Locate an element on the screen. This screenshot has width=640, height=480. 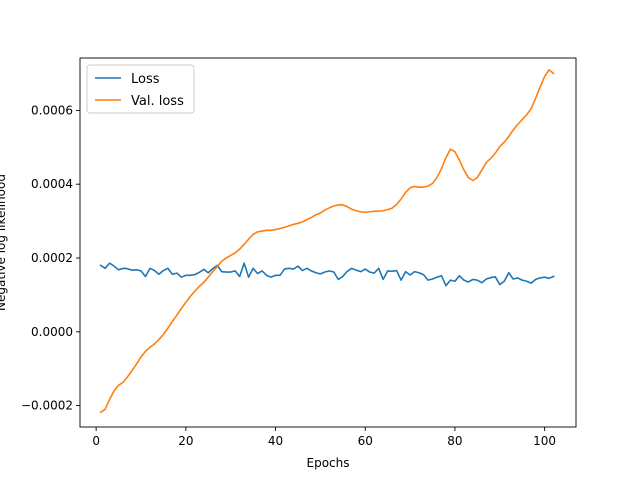
x-tick-label: 60 is located at coordinates (365, 441).